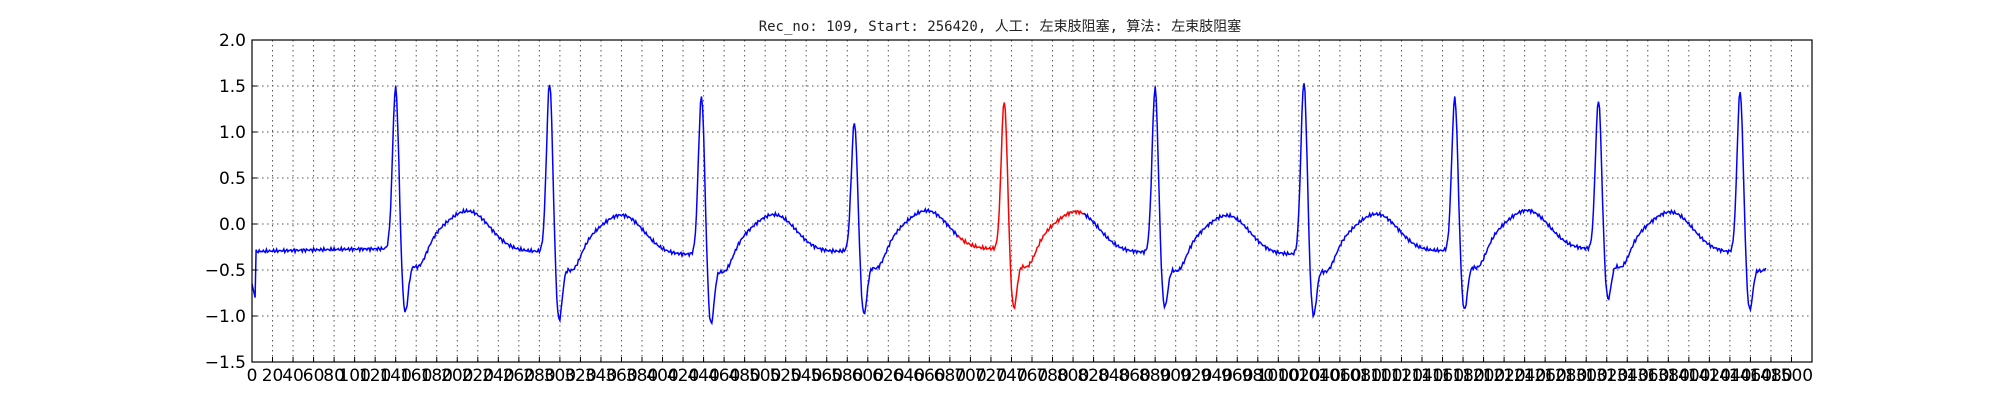 The width and height of the screenshot is (2000, 400). What do you see at coordinates (1688, 376) in the screenshot?
I see `x-tick-label: 1400` at bounding box center [1688, 376].